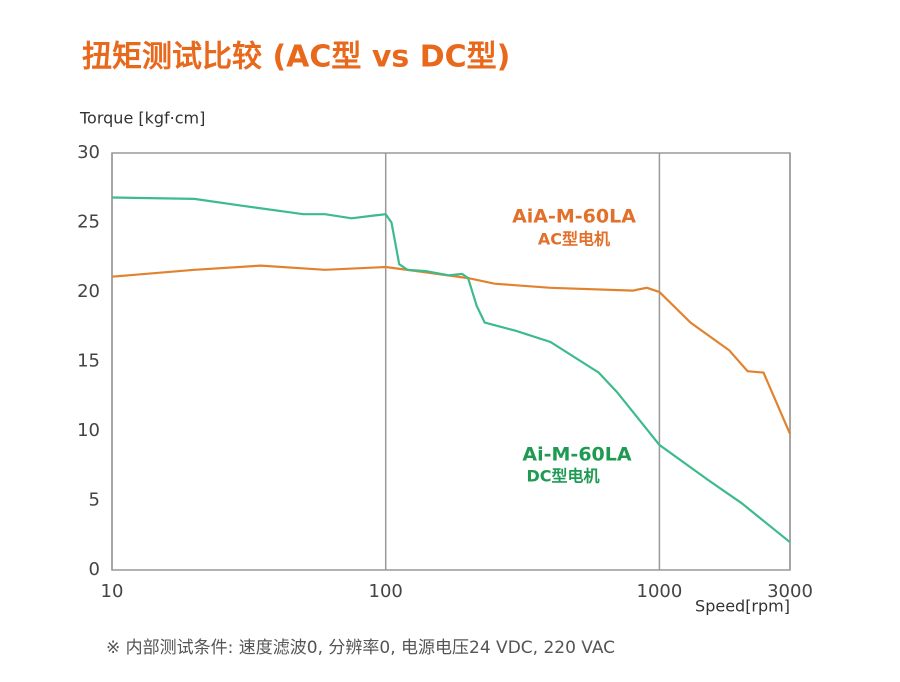 This screenshot has width=900, height=682. I want to click on y-tick-label: 25, so click(88, 222).